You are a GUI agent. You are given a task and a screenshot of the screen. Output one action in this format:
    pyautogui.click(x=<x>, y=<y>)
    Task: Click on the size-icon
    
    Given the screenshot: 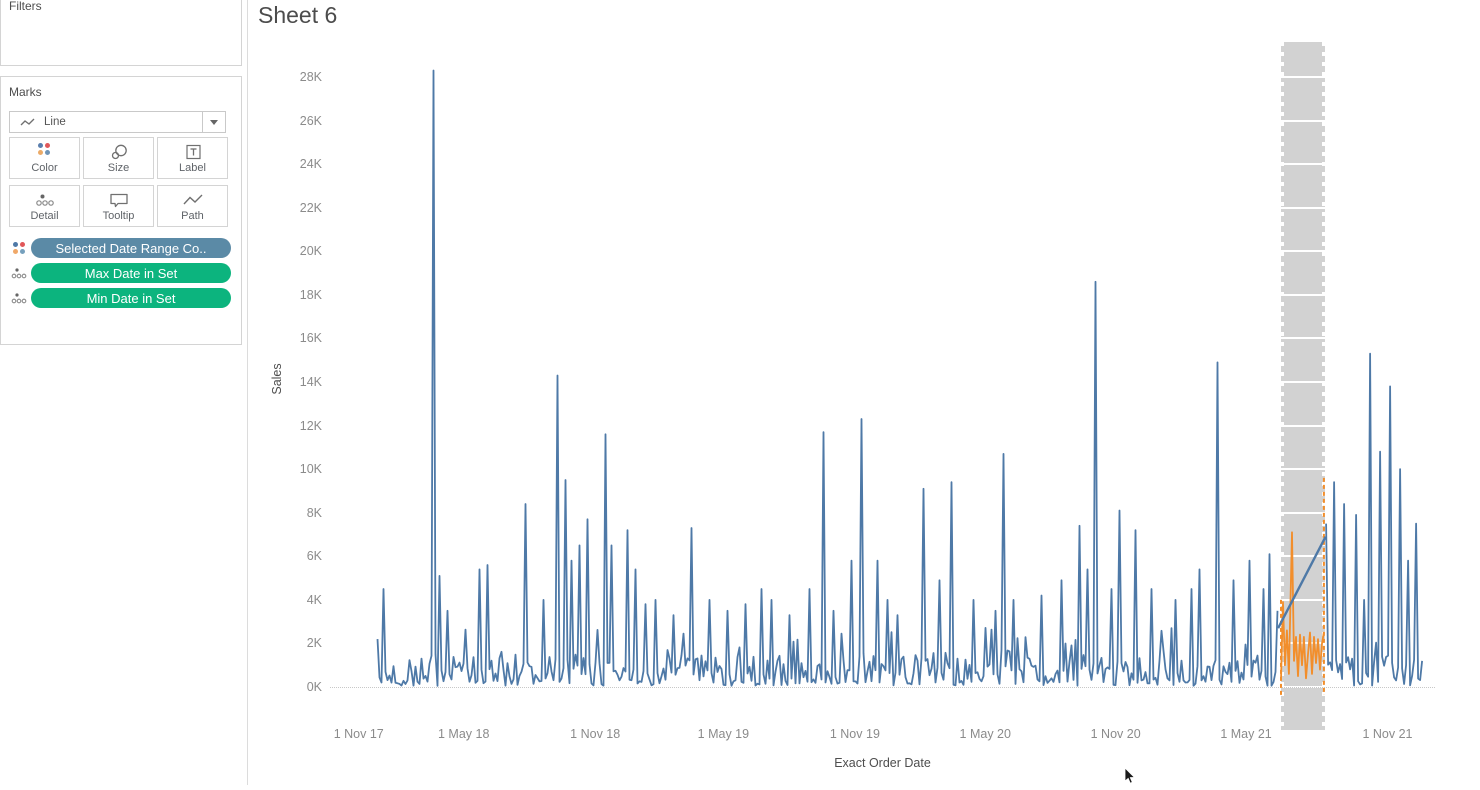 What is the action you would take?
    pyautogui.click(x=118, y=152)
    